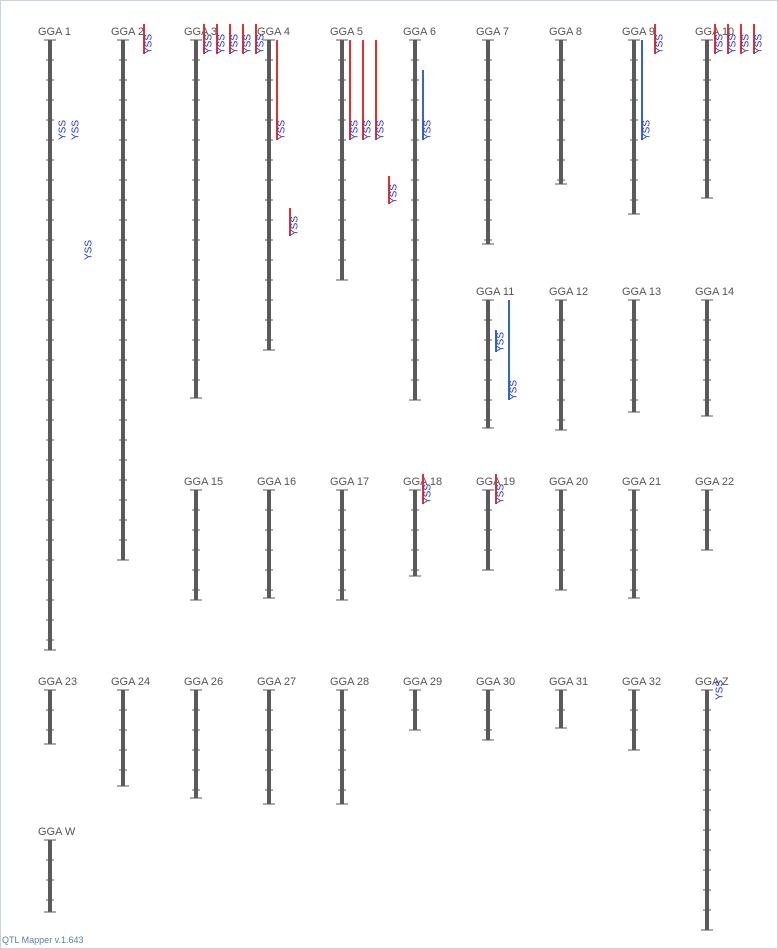  Describe the element at coordinates (638, 32) in the screenshot. I see `chromosome-label: GGA 9` at that location.